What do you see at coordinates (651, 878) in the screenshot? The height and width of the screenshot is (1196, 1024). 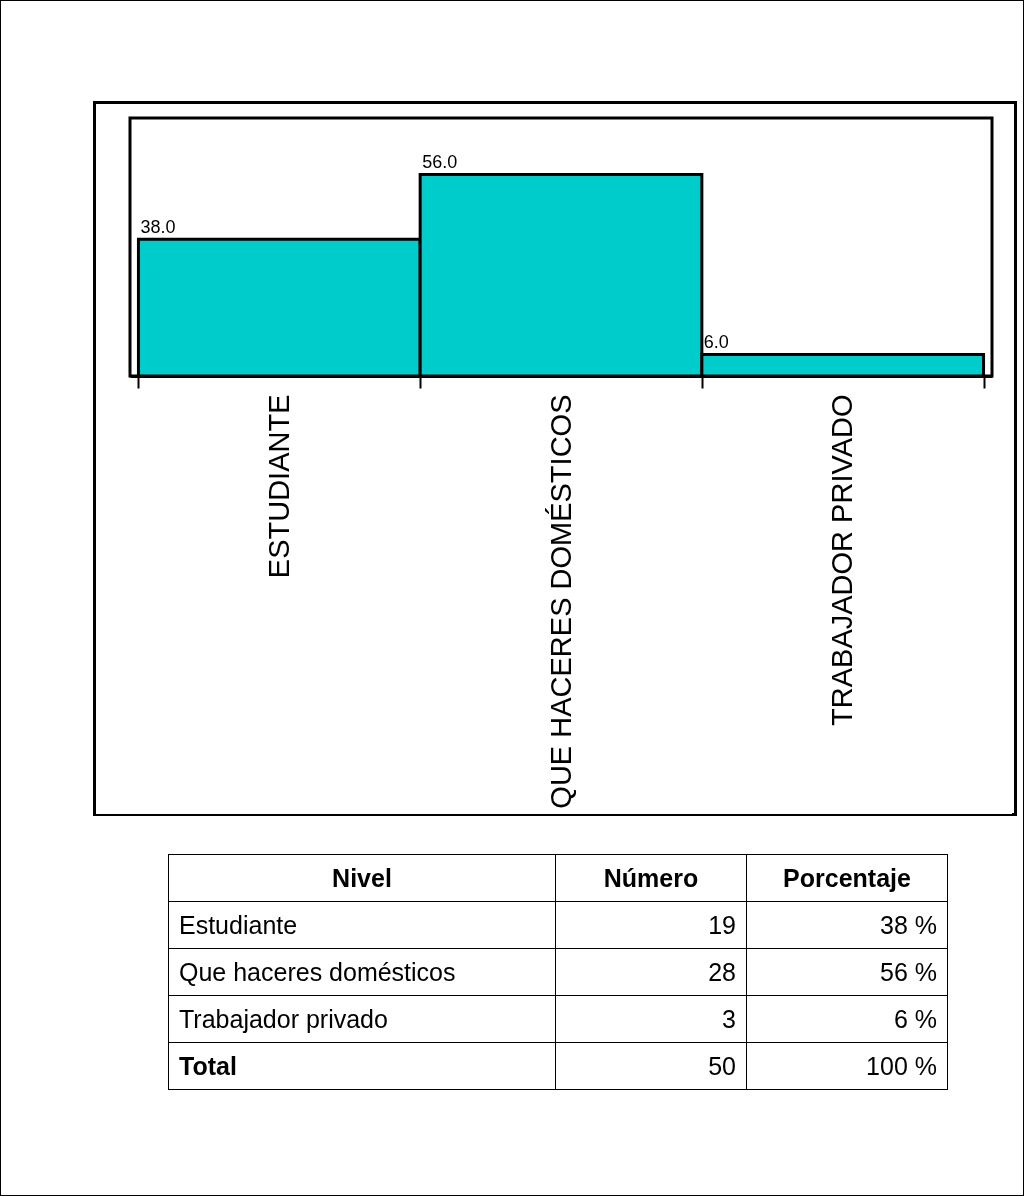 I see `text: Número` at bounding box center [651, 878].